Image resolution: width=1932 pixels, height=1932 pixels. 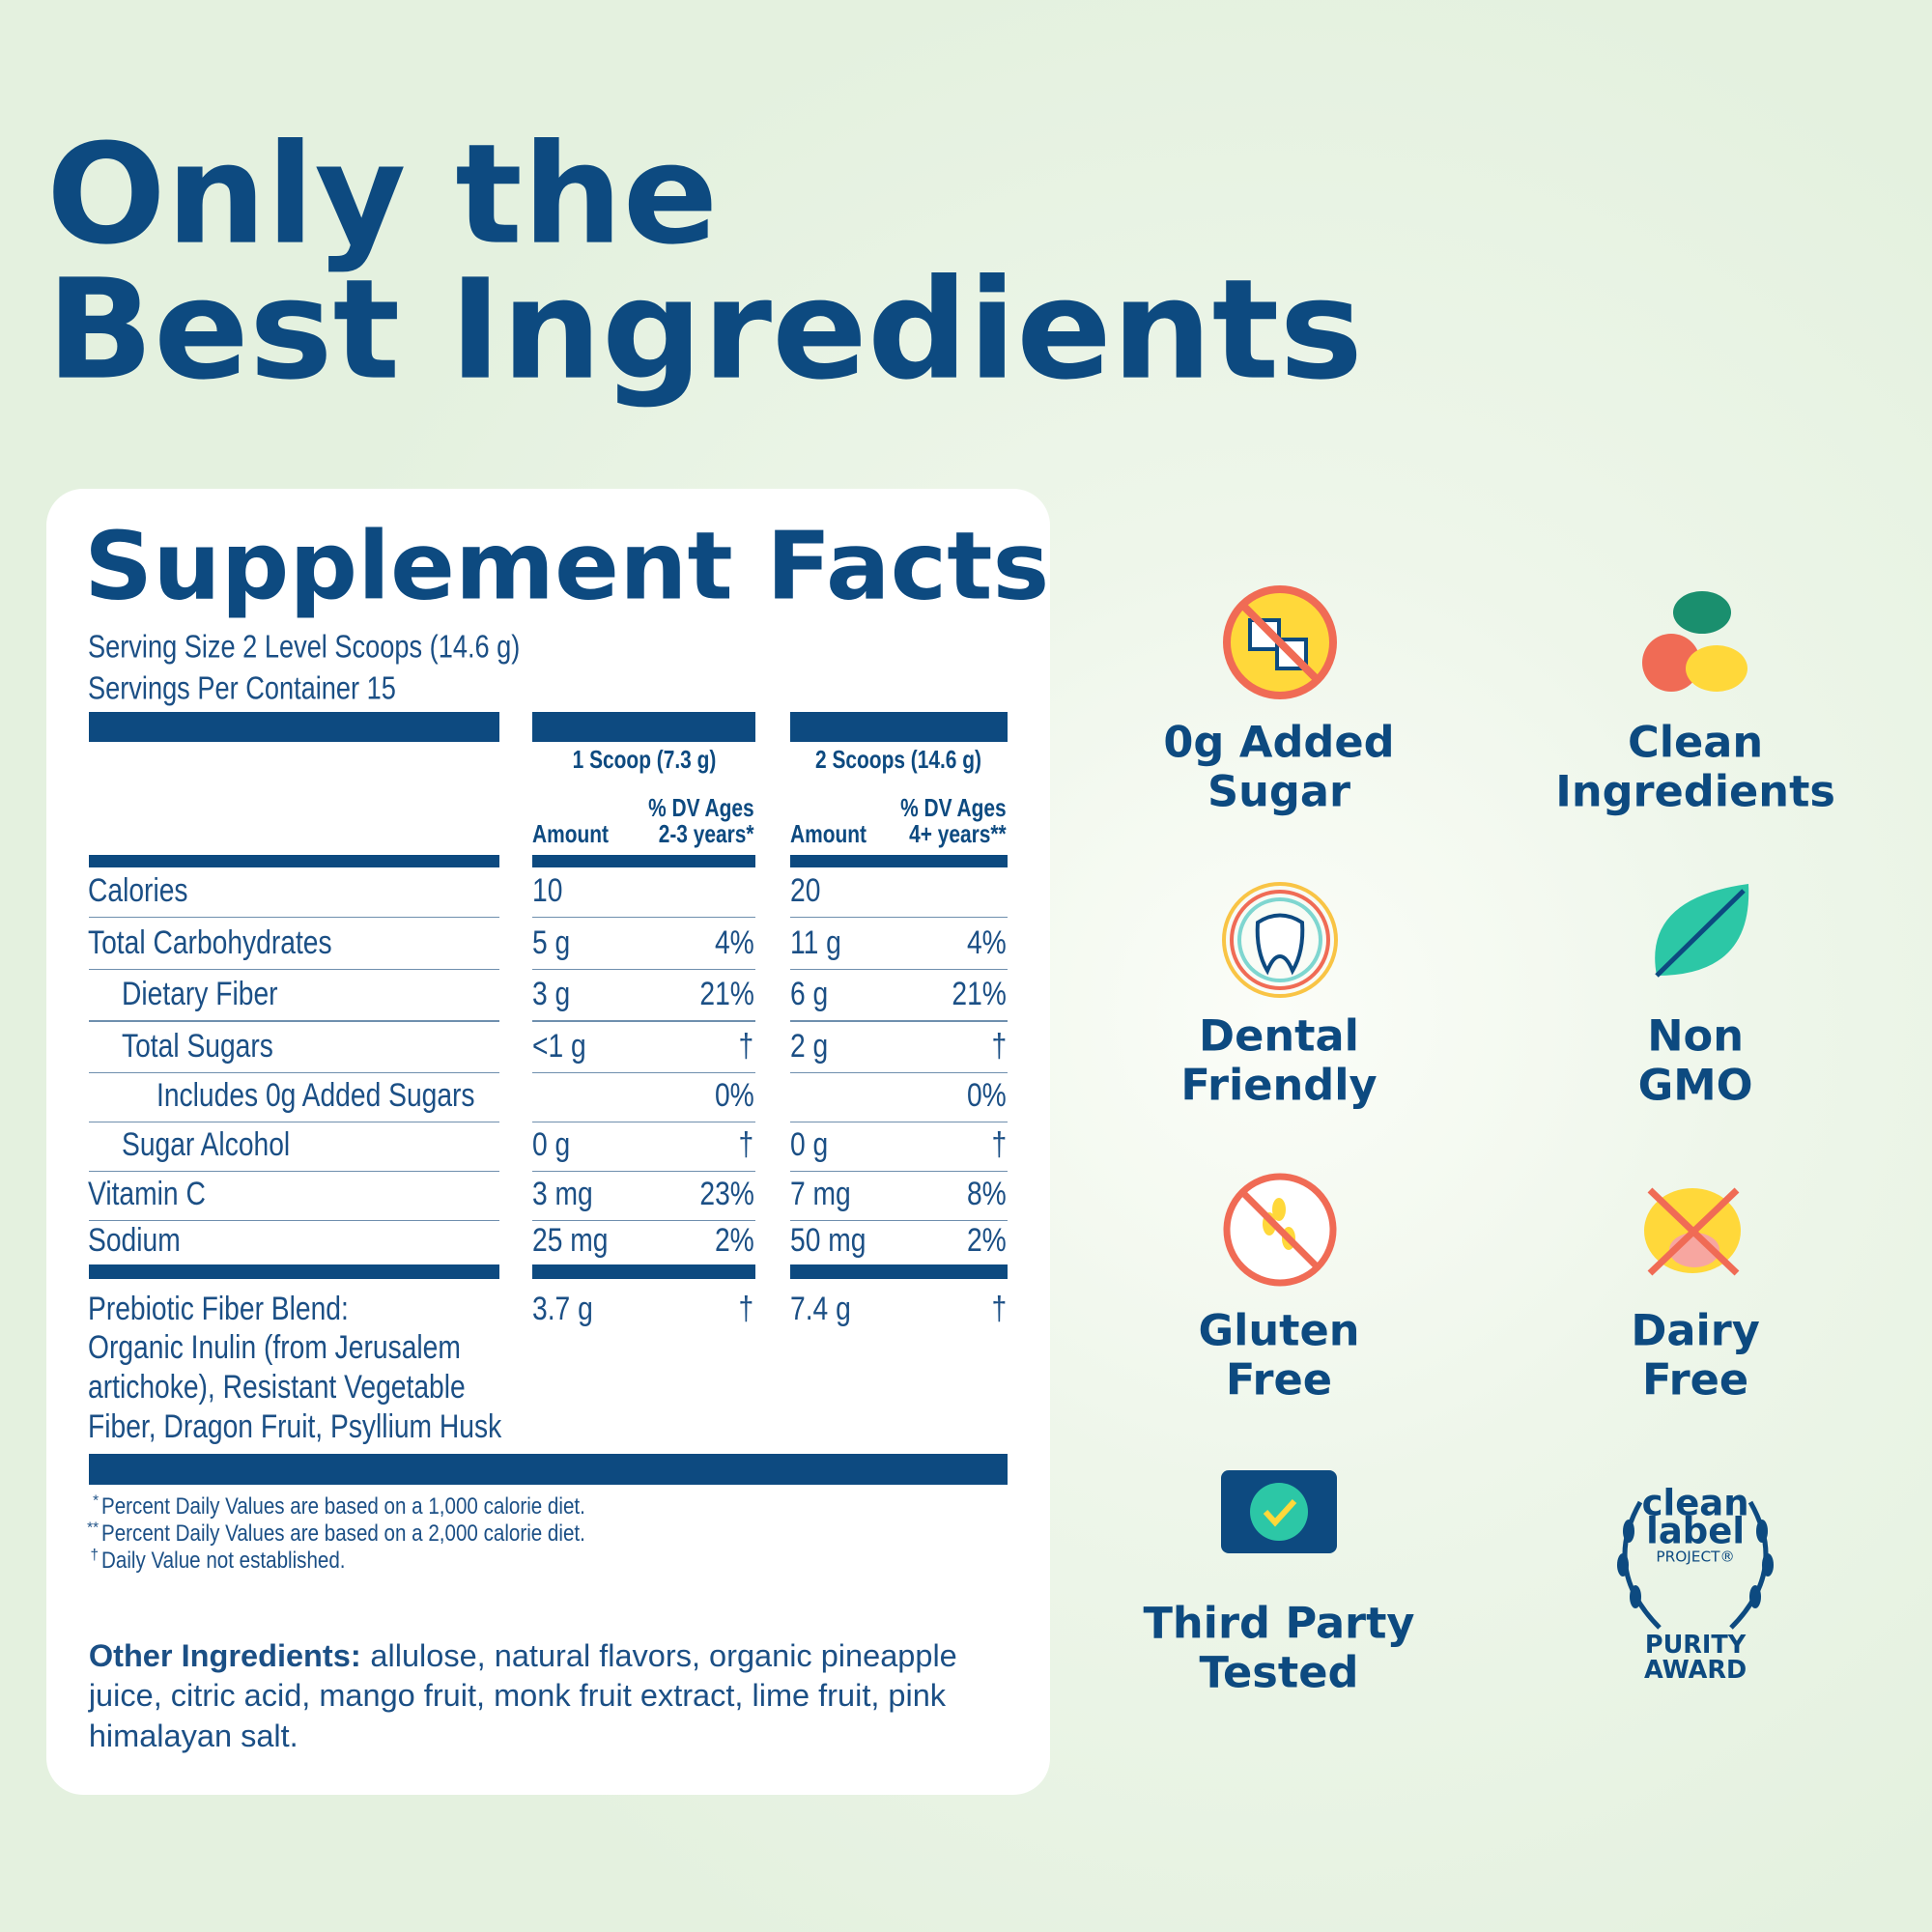 I want to click on row-label: Prebiotic Fiber Blend:, so click(x=218, y=1308).